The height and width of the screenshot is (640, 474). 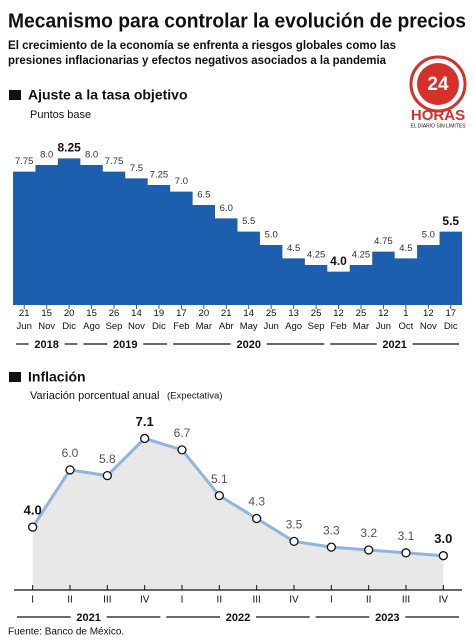 I want to click on x-tick-label: 12 Feb, so click(x=338, y=320).